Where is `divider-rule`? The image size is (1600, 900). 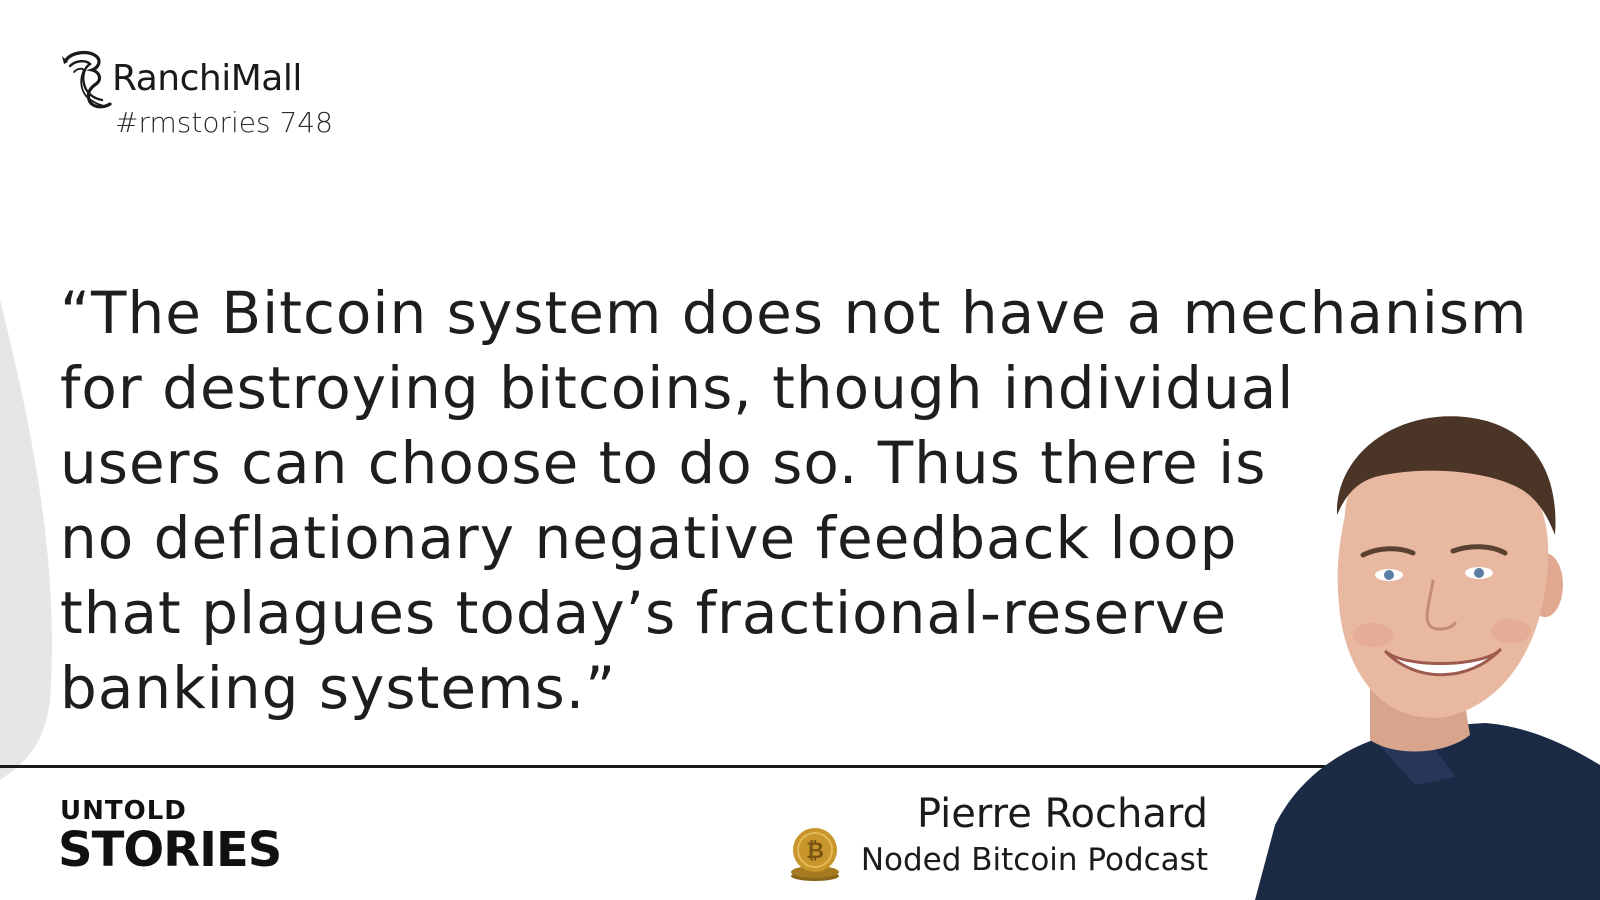
divider-rule is located at coordinates (670, 766).